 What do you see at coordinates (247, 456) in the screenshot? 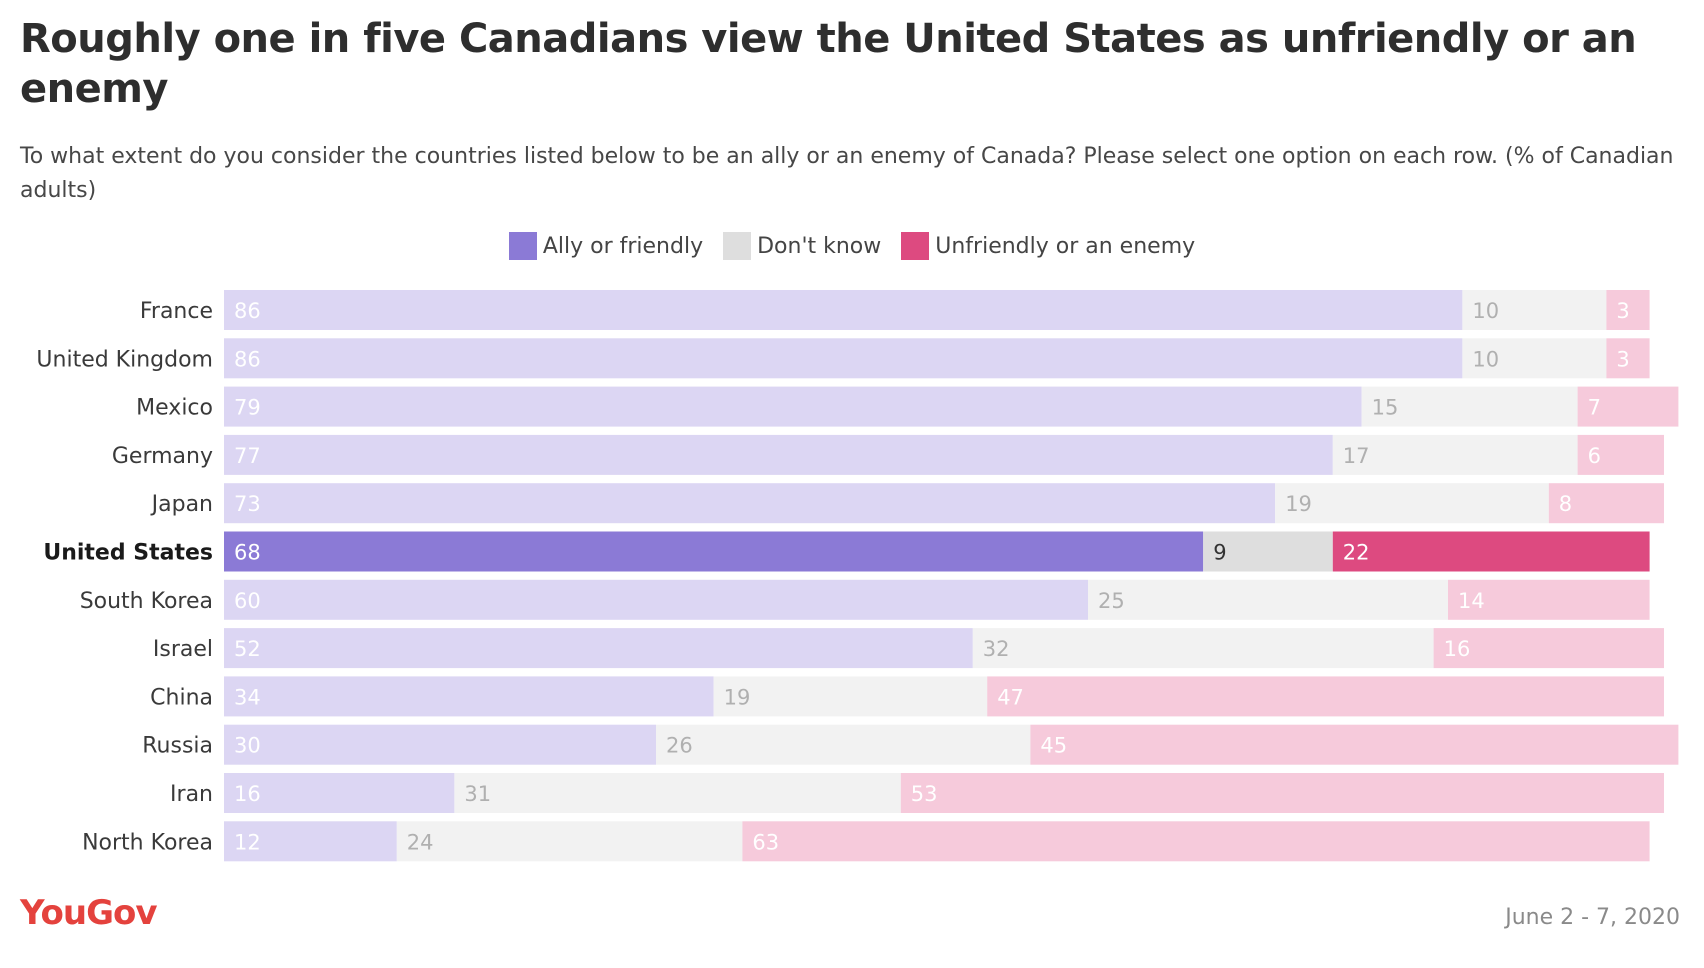
I see `data-label-ally-or-friendly-germany: 77` at bounding box center [247, 456].